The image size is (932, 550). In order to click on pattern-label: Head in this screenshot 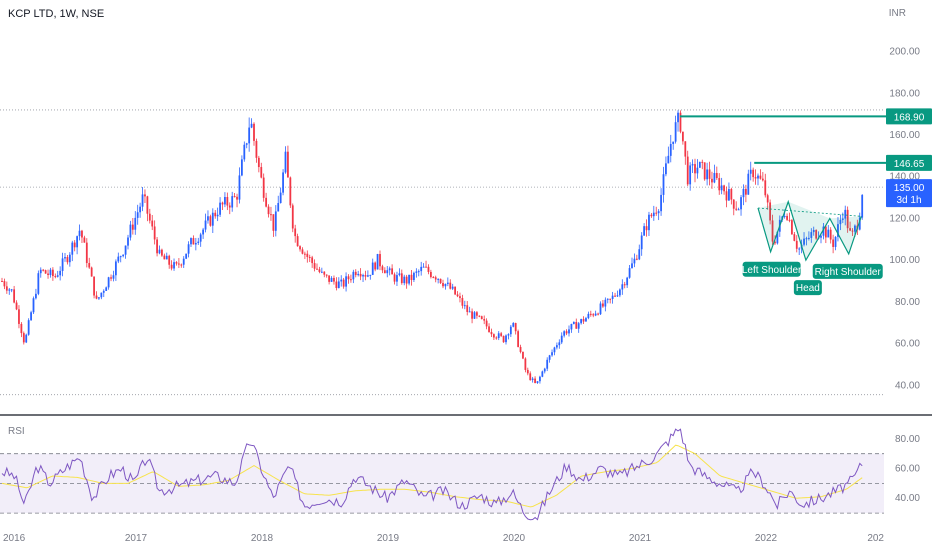, I will do `click(808, 288)`.